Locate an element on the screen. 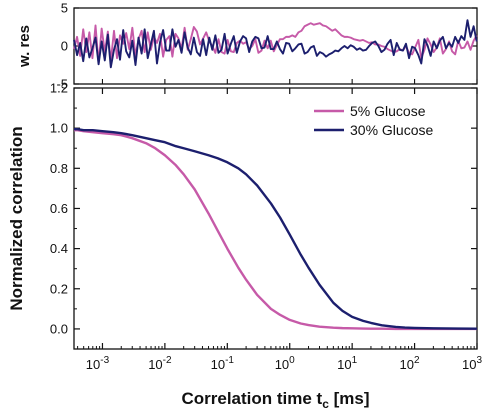 This screenshot has height=418, width=489. x-tick-label-exponent: -2 is located at coordinates (167, 360).